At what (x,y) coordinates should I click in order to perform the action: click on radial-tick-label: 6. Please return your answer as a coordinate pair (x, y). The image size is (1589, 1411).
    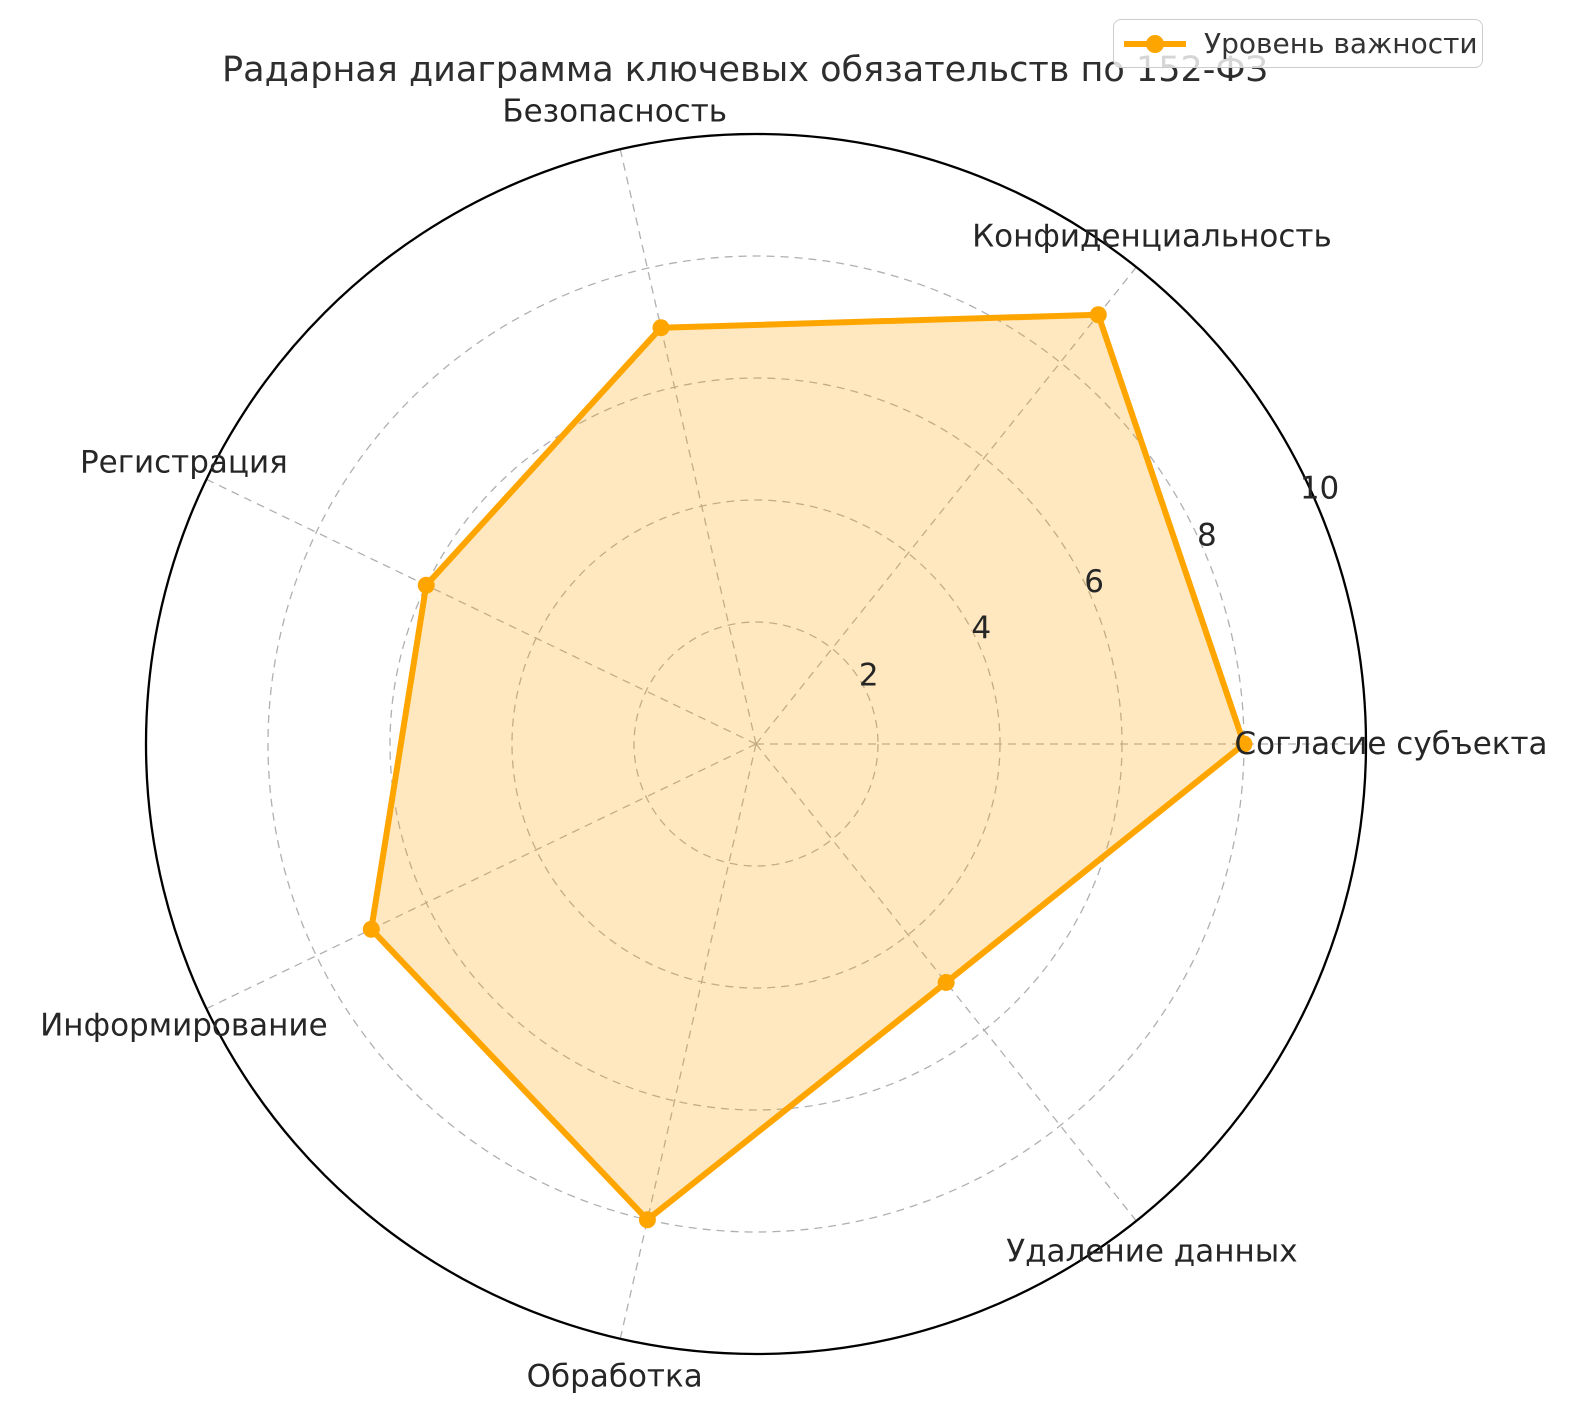
    Looking at the image, I should click on (1094, 582).